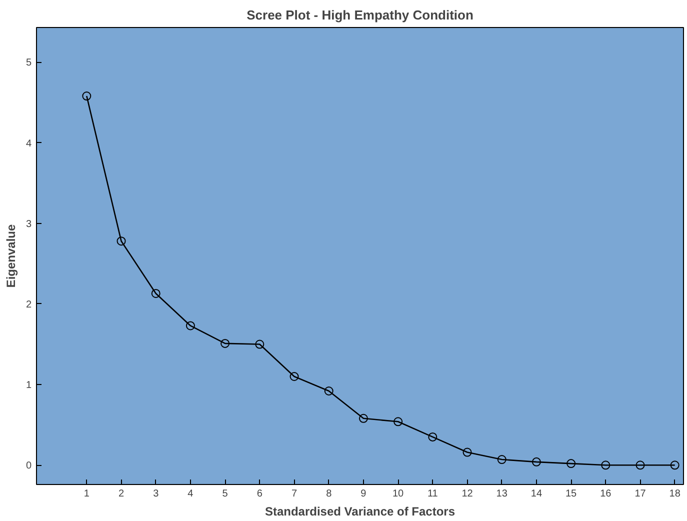 Image resolution: width=687 pixels, height=521 pixels. I want to click on x-tick-label: 1, so click(87, 494).